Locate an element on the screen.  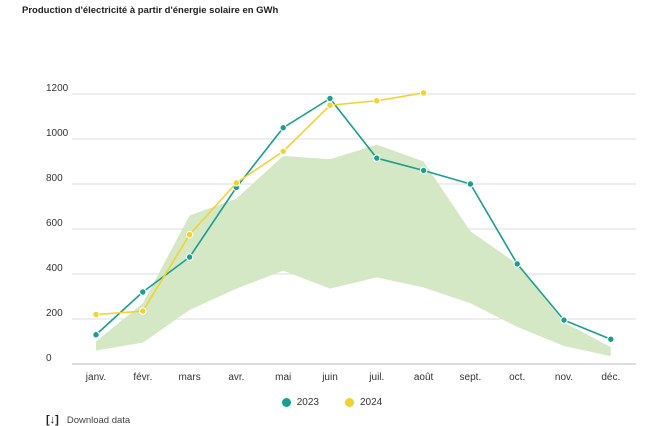
x-tick-label-6: juin is located at coordinates (329, 377).